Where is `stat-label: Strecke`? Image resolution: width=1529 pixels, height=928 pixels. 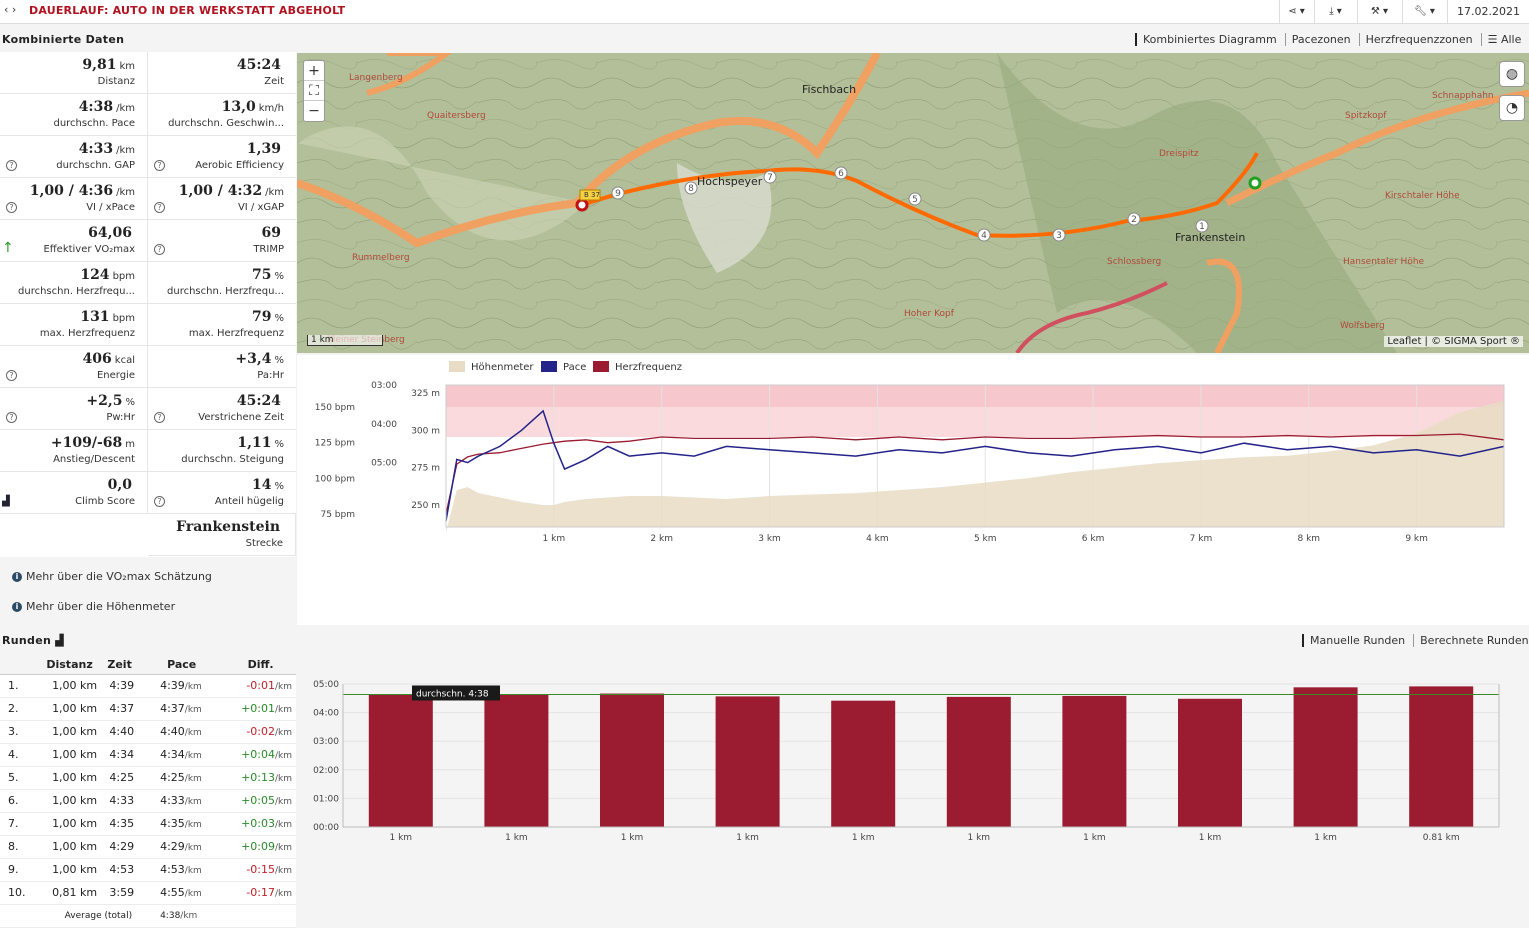 stat-label: Strecke is located at coordinates (264, 543).